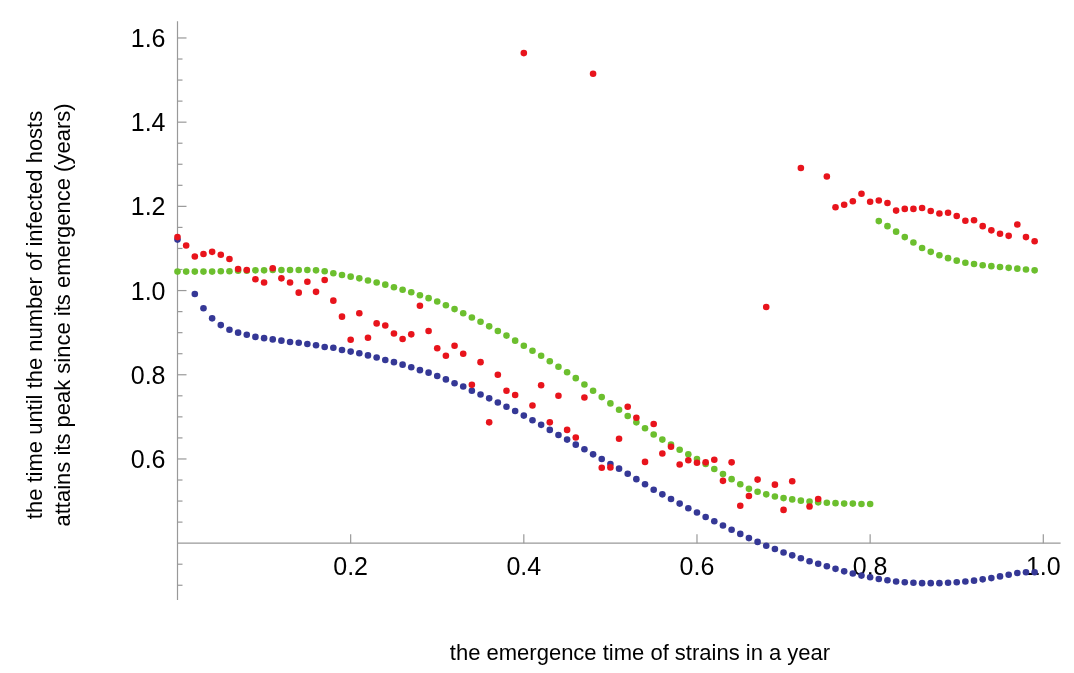 This screenshot has width=1074, height=673. What do you see at coordinates (48, 315) in the screenshot?
I see `y-axis-title: the time until the number of infected hosts attains its peak since its emergence (years)` at bounding box center [48, 315].